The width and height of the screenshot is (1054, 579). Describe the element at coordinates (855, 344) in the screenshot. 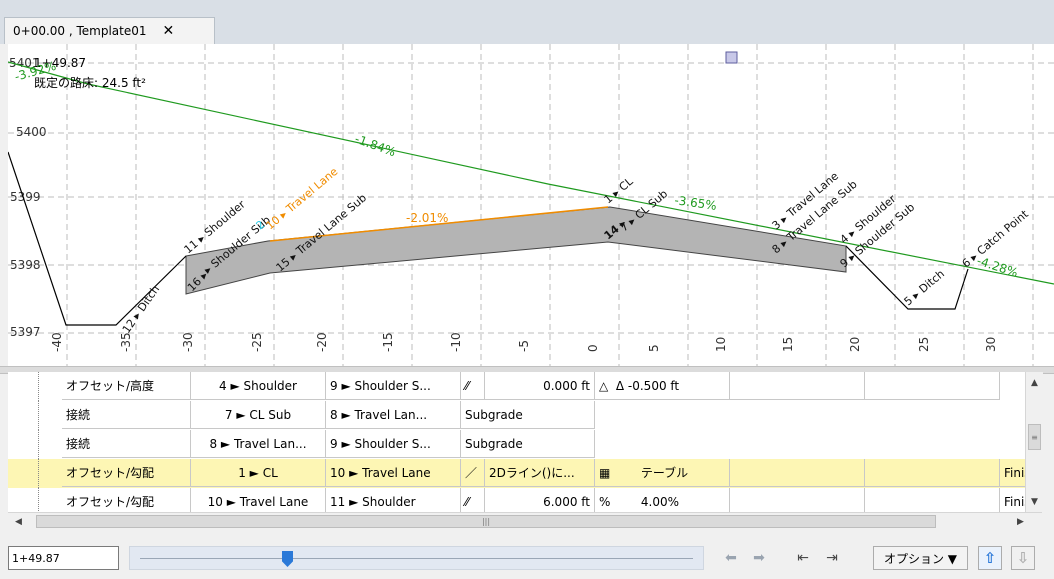

I see `offset-label: 20` at that location.